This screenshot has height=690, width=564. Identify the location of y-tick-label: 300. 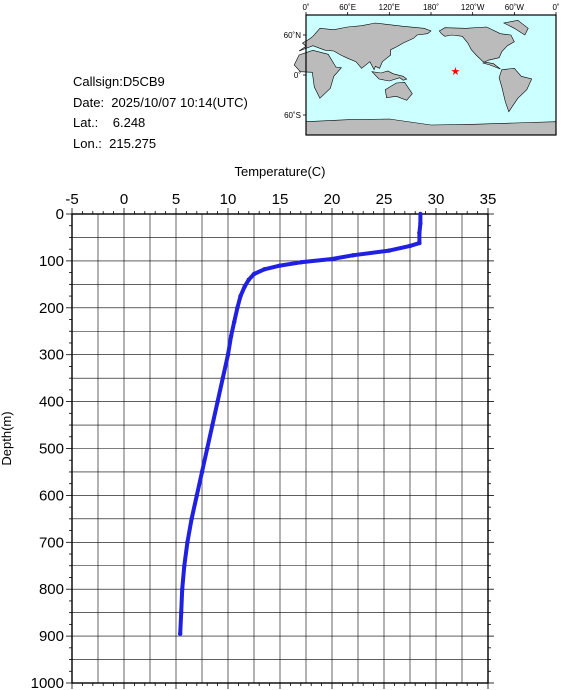
(51, 355).